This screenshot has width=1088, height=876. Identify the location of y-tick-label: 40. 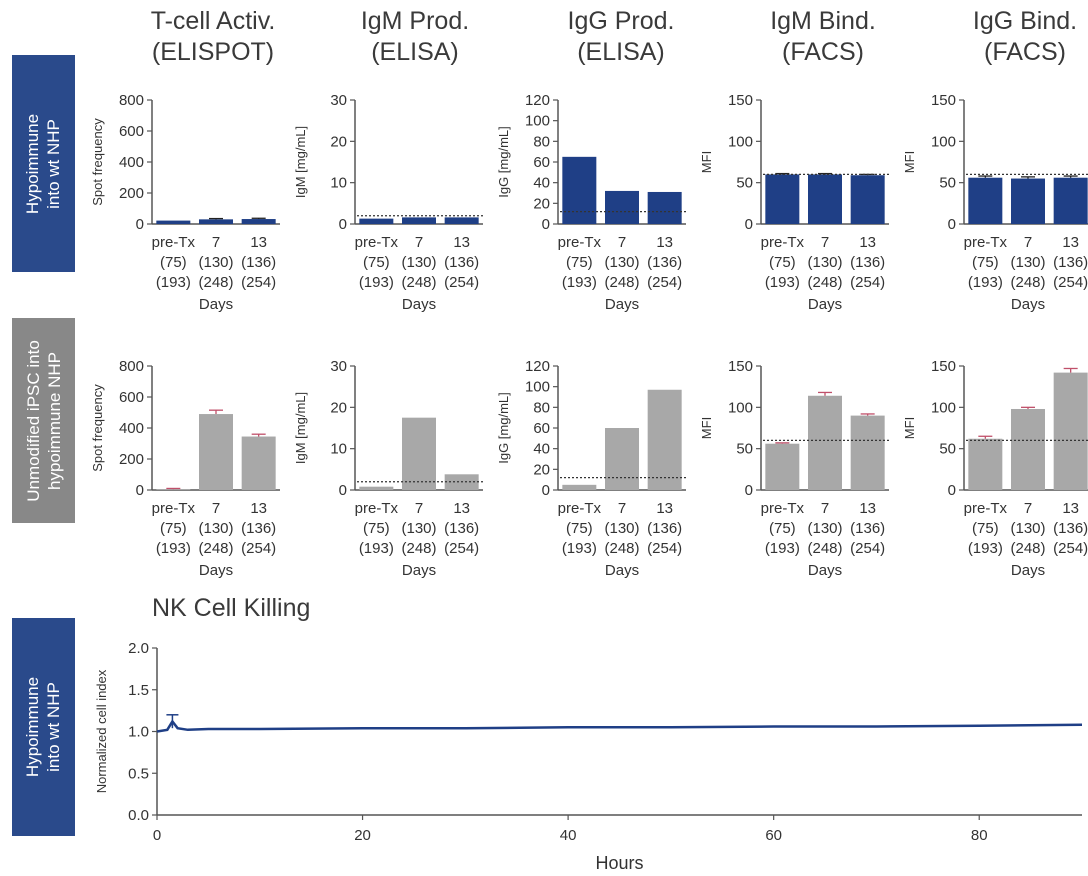
(541, 183).